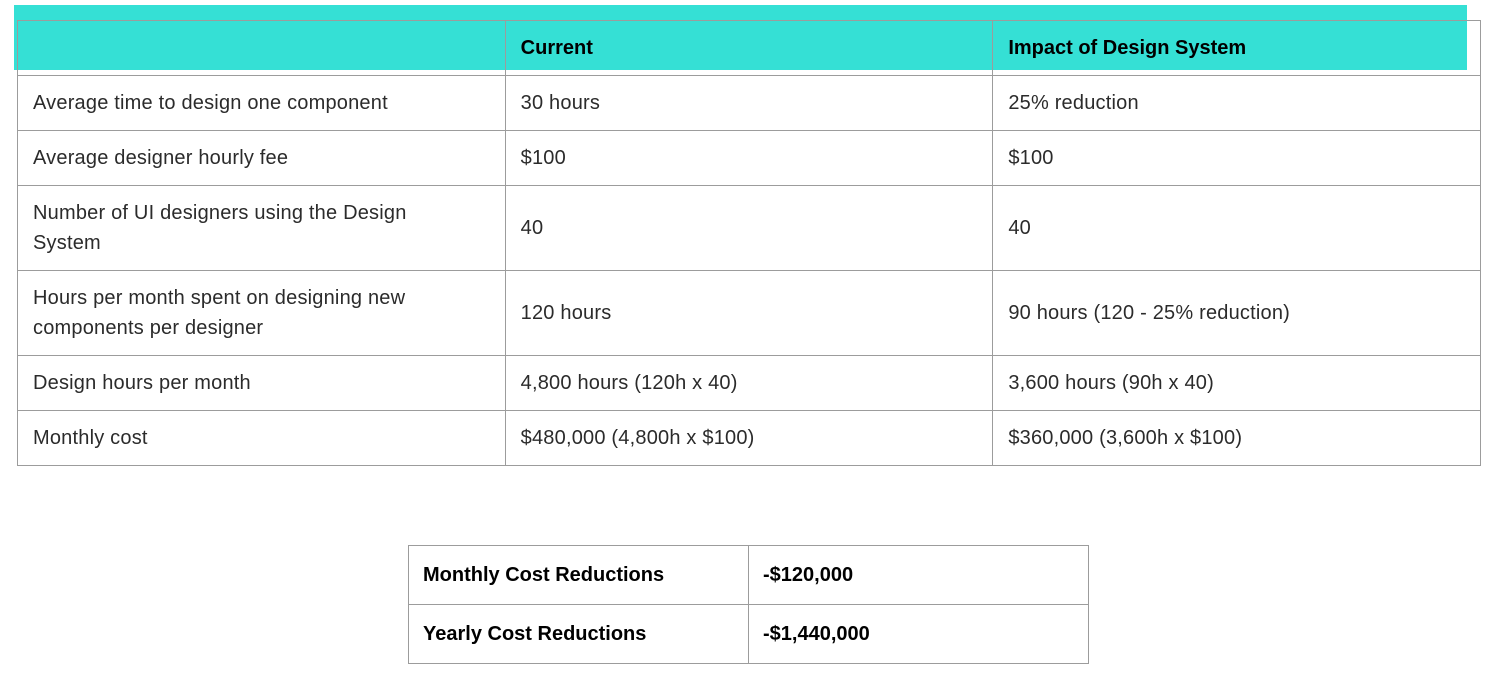 This screenshot has width=1492, height=677. I want to click on current-value-cell: $100, so click(749, 158).